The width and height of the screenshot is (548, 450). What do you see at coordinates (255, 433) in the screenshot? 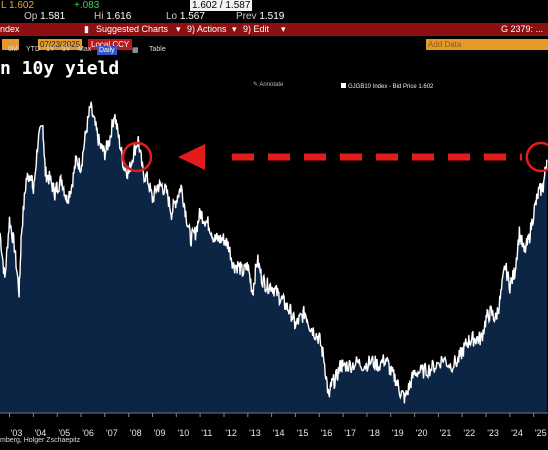
I see `x-tick-label: '13` at bounding box center [255, 433].